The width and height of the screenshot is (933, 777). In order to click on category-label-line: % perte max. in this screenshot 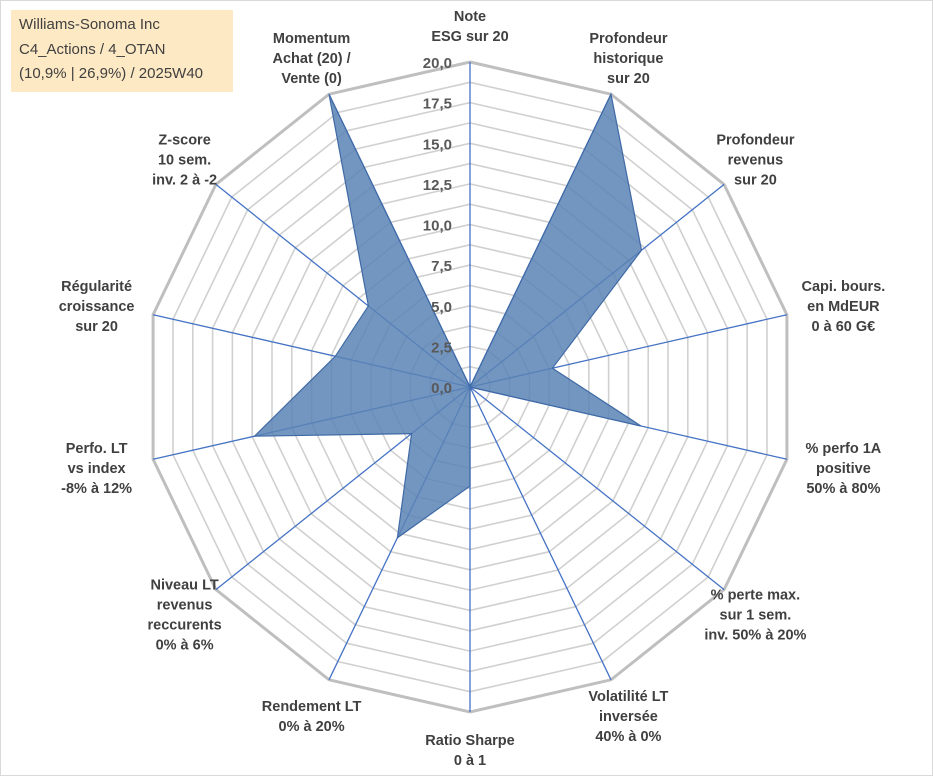, I will do `click(755, 596)`.